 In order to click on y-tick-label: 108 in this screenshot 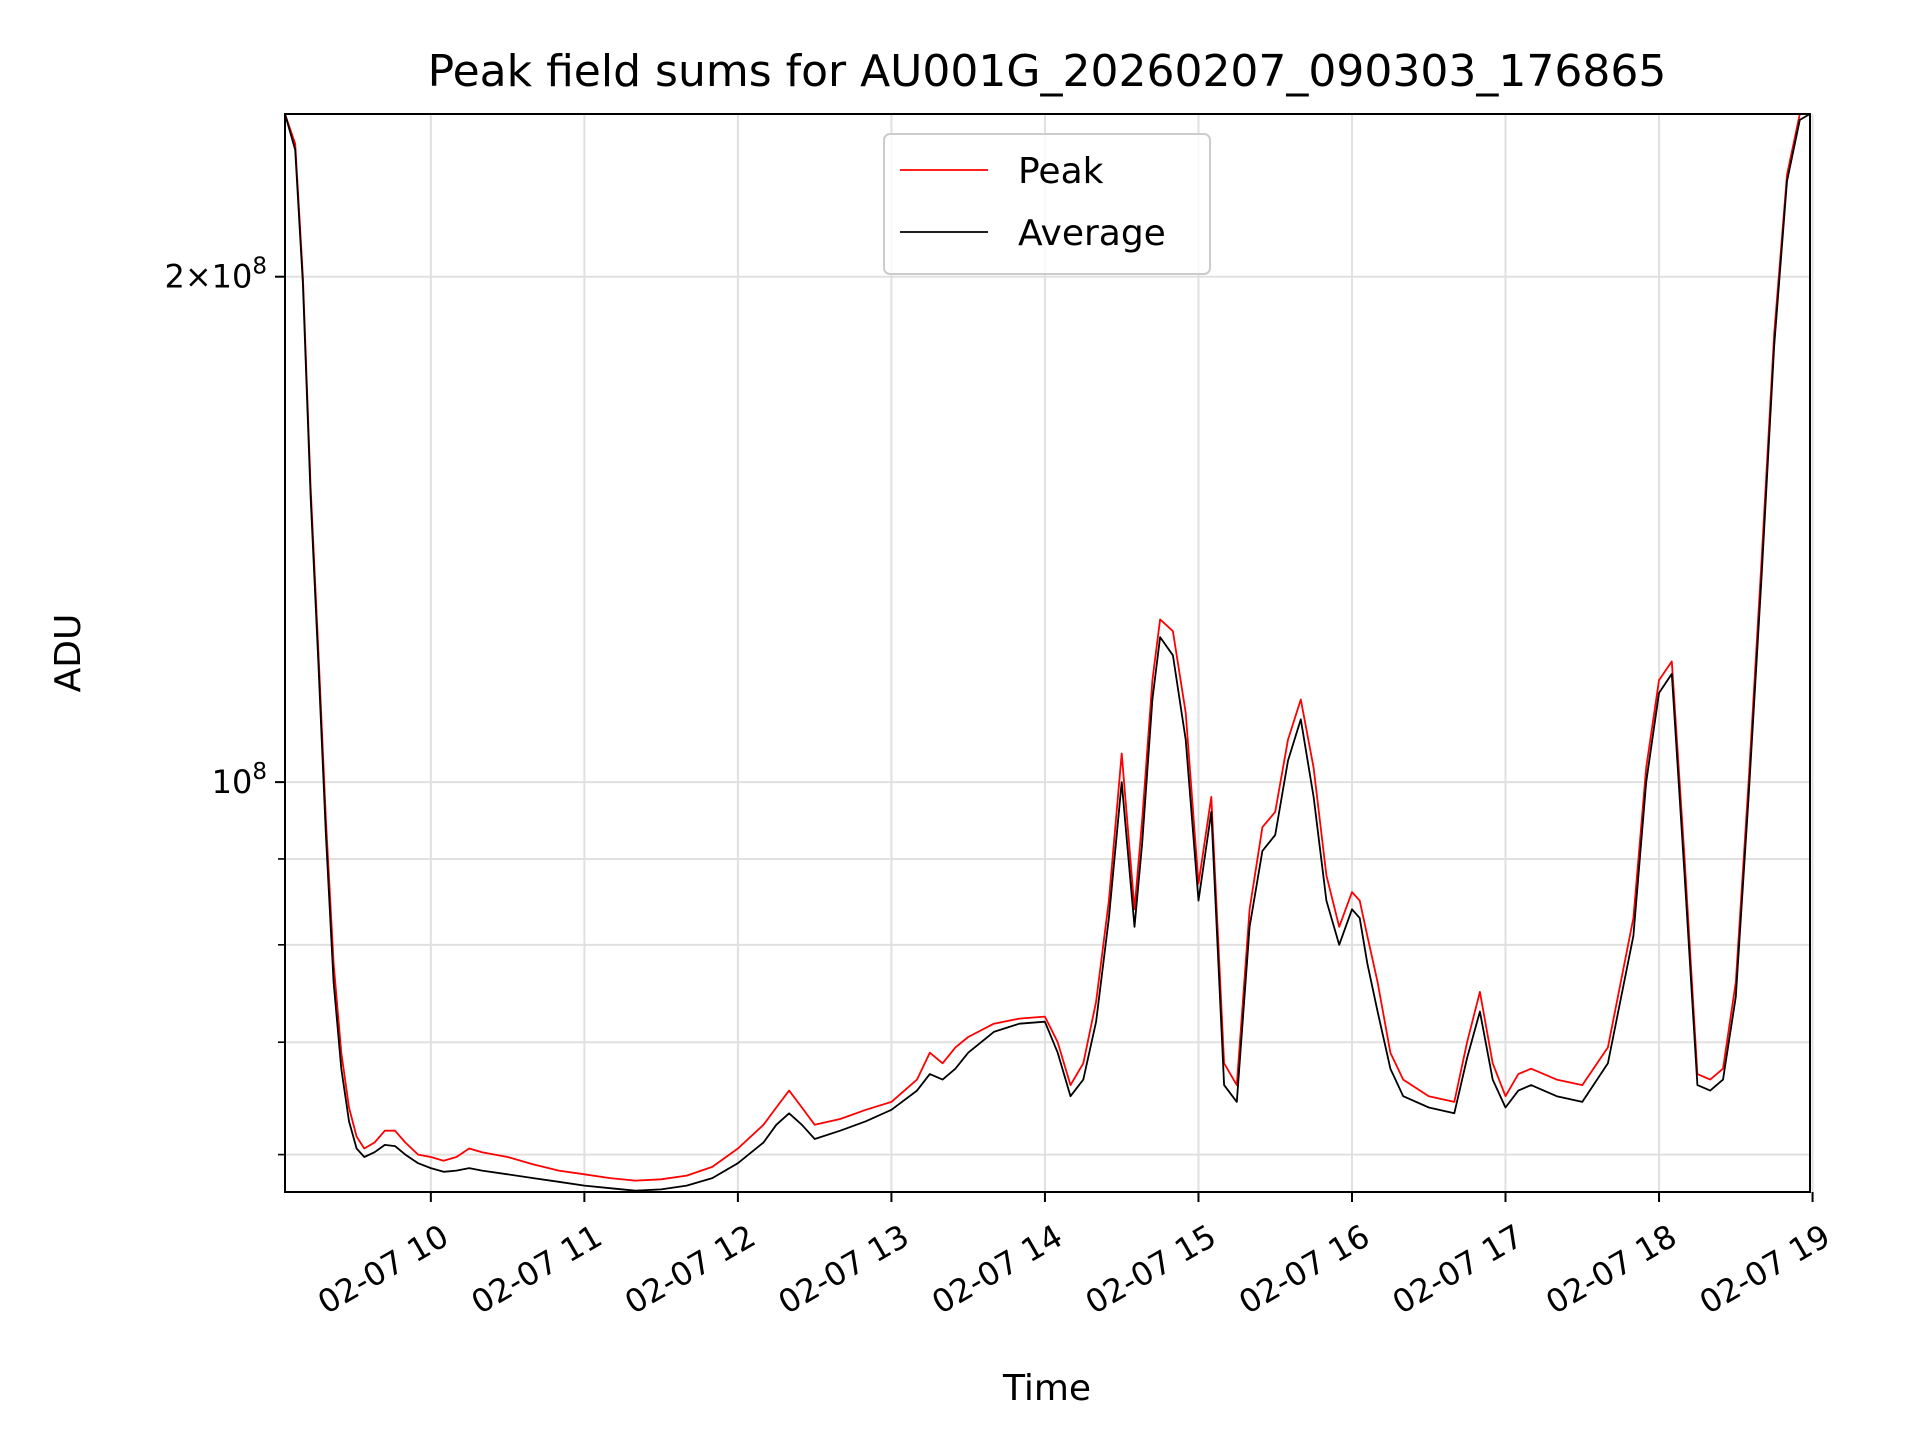, I will do `click(239, 780)`.